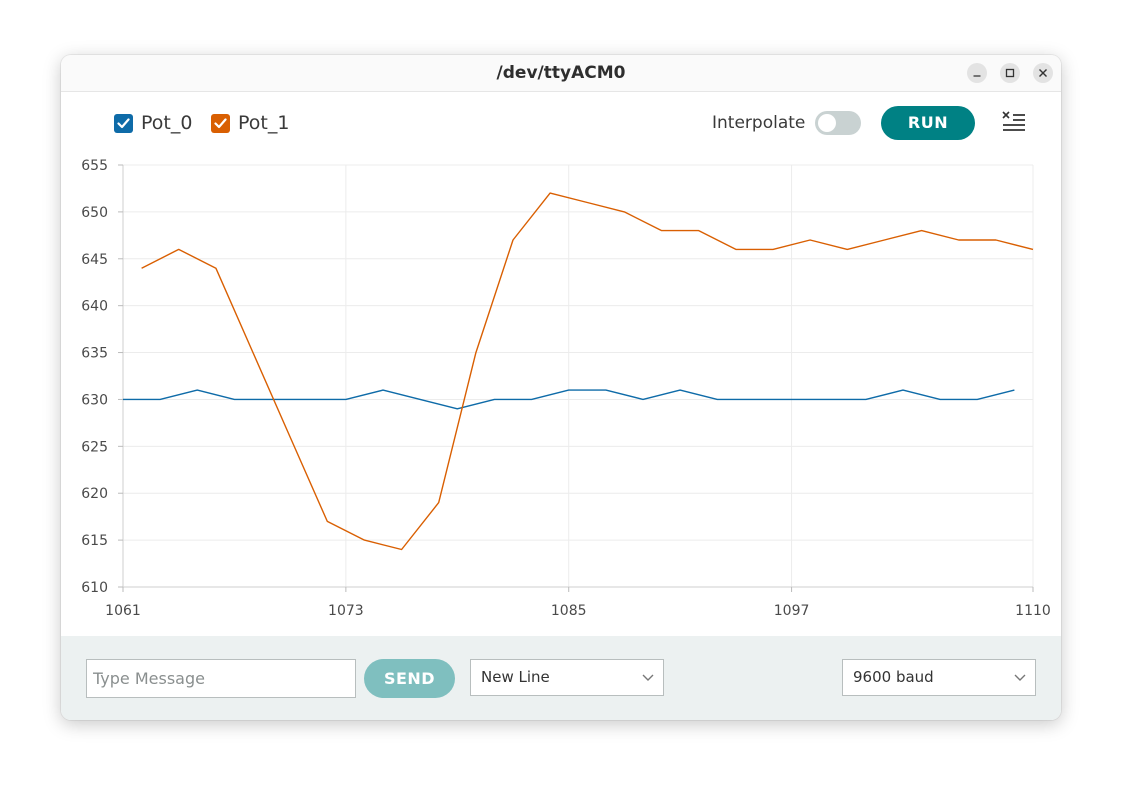 This screenshot has width=1122, height=787. I want to click on message-input, so click(221, 678).